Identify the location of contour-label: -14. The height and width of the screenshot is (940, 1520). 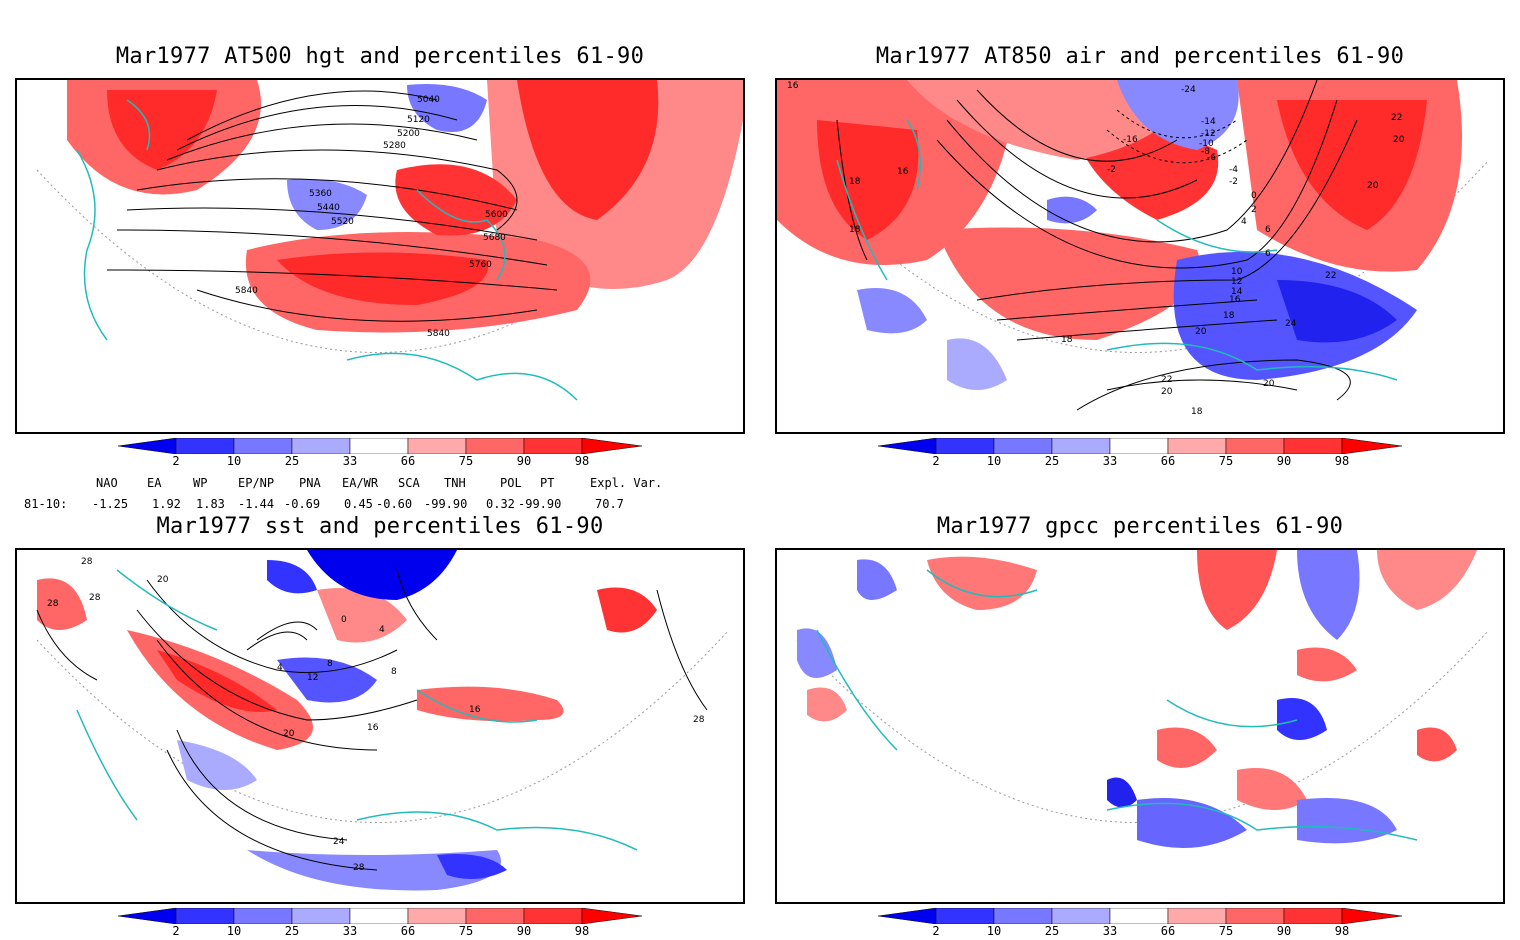
(1208, 122).